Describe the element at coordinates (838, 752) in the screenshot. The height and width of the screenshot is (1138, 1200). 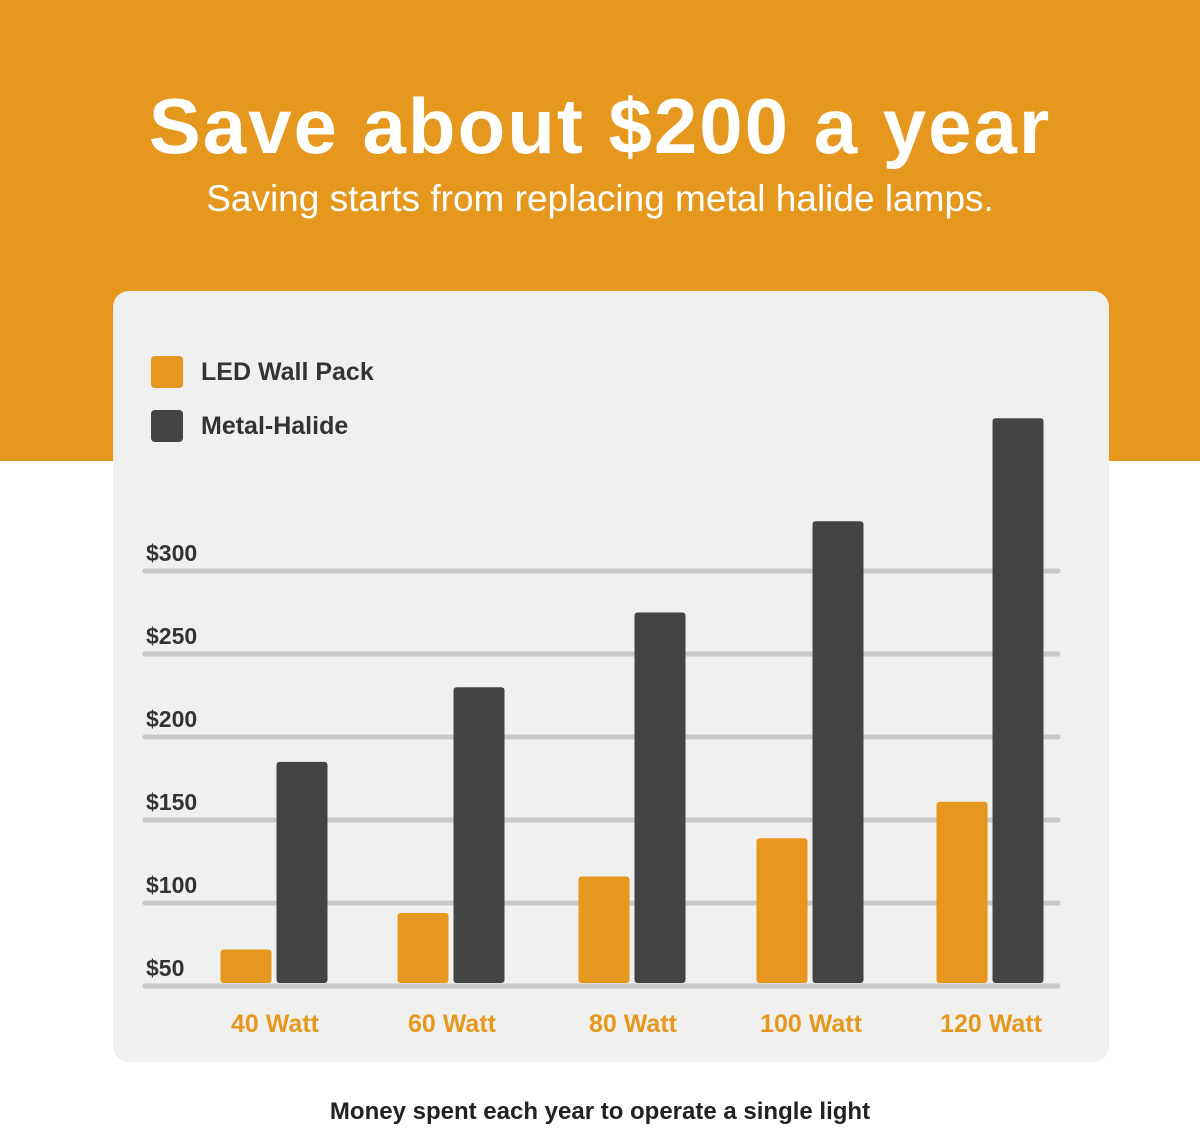
I see `bar-metal-halide-100-watt` at that location.